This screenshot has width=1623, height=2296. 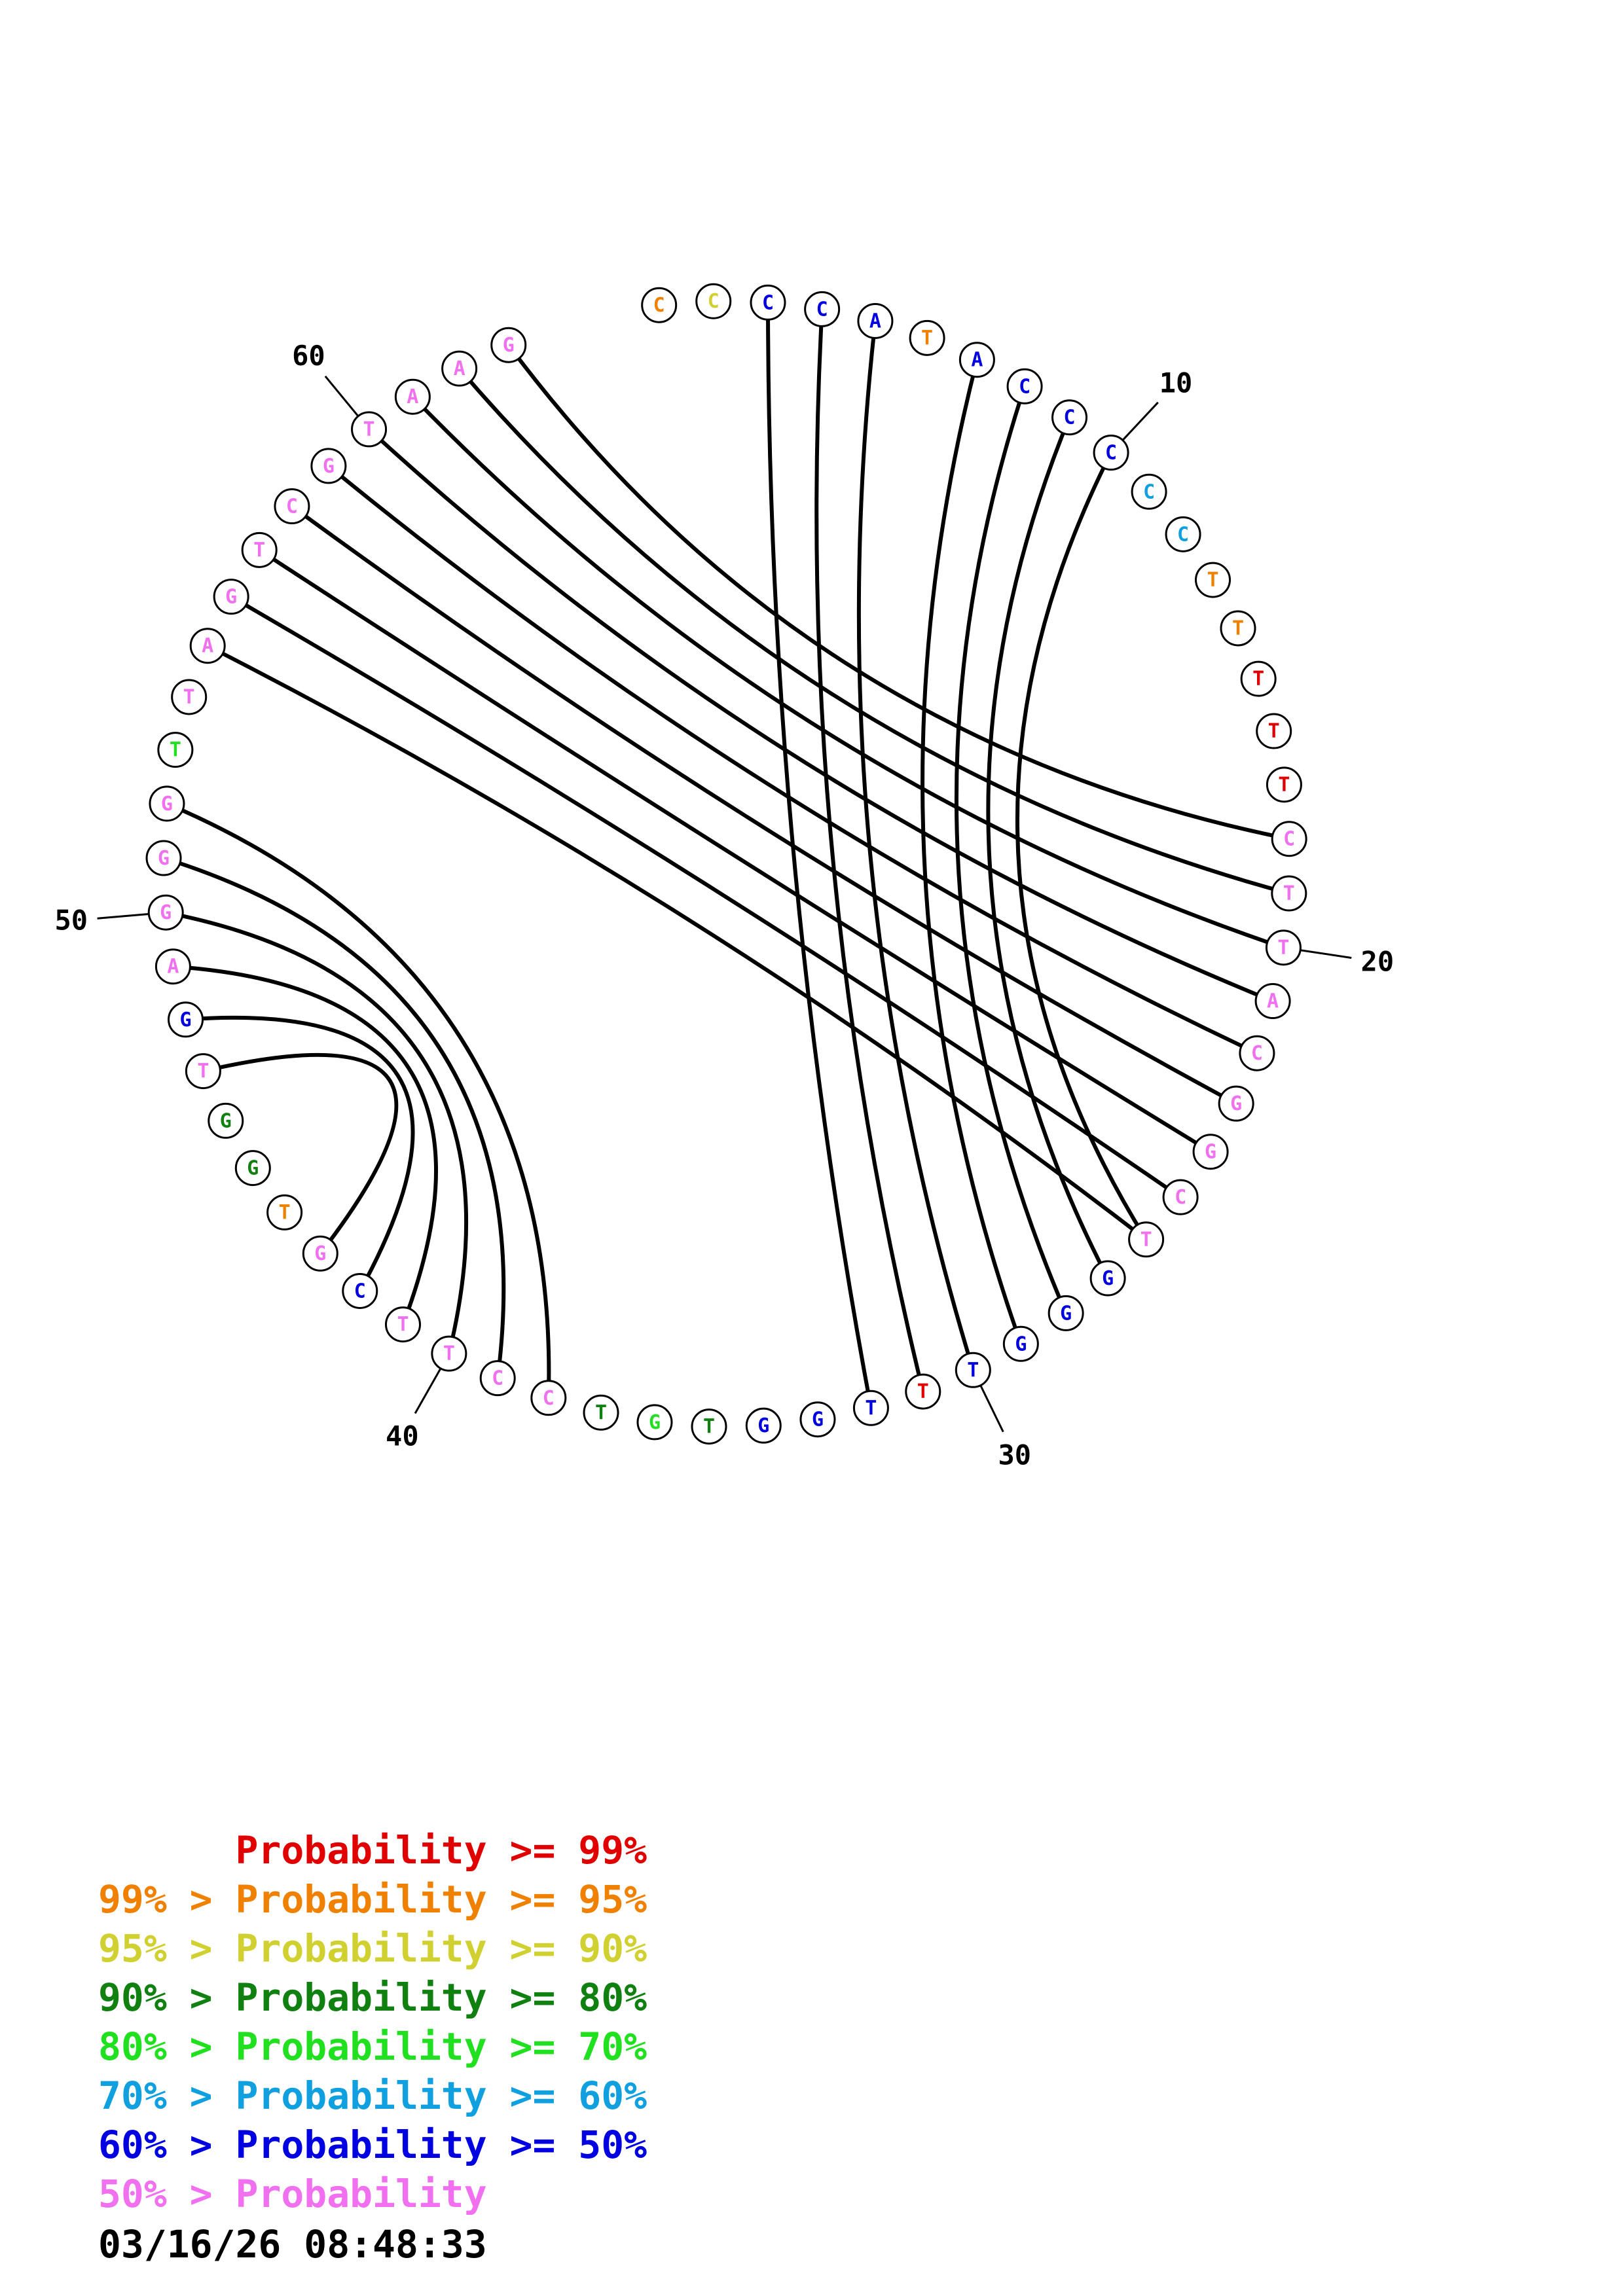 What do you see at coordinates (292, 2194) in the screenshot?
I see `legend-entry: 50% > Probability` at bounding box center [292, 2194].